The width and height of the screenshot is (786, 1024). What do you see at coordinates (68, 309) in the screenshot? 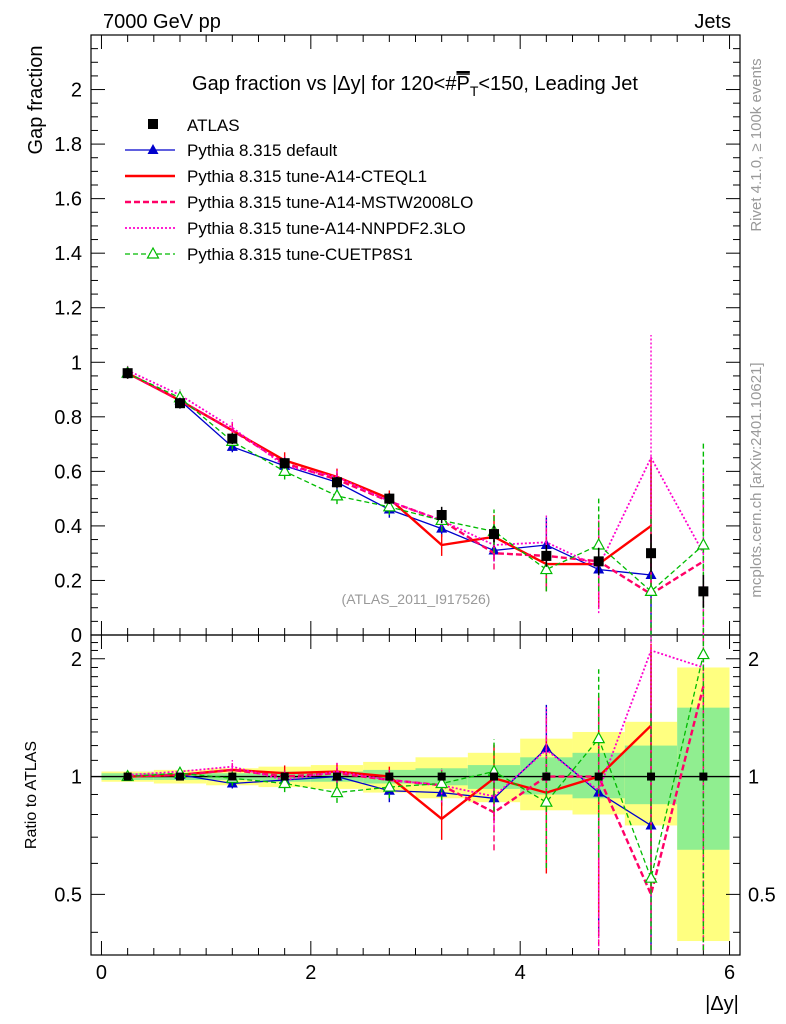
I see `y-tick-label: 1.2` at bounding box center [68, 309].